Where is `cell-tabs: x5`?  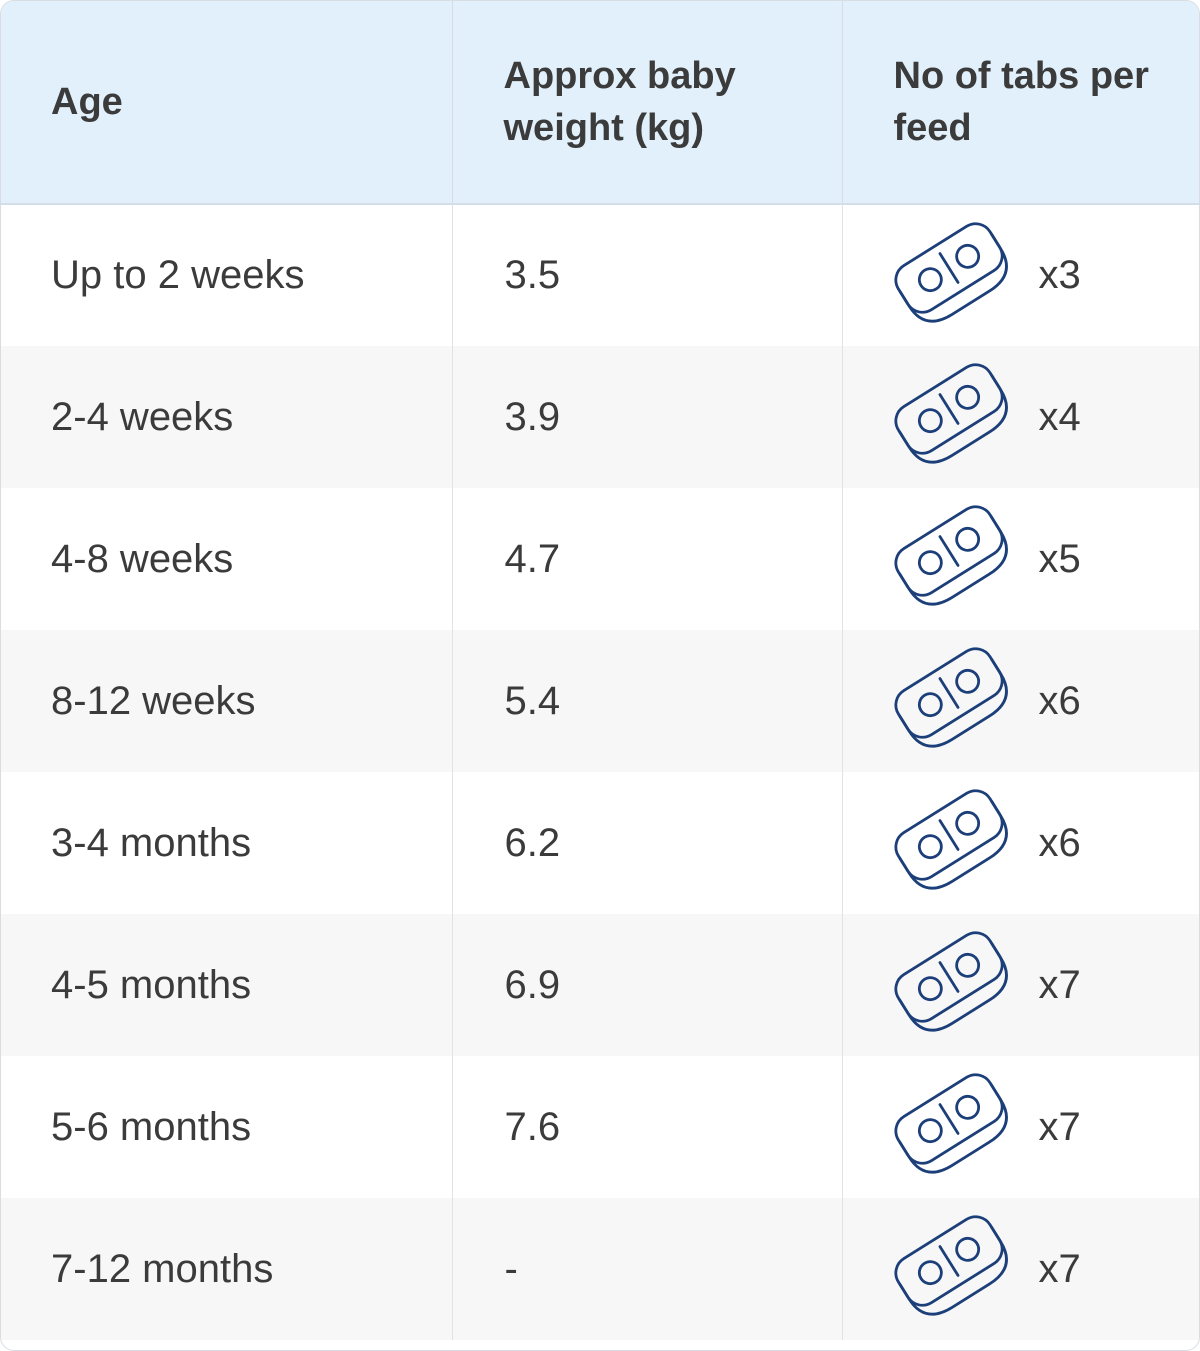 cell-tabs: x5 is located at coordinates (1020, 559).